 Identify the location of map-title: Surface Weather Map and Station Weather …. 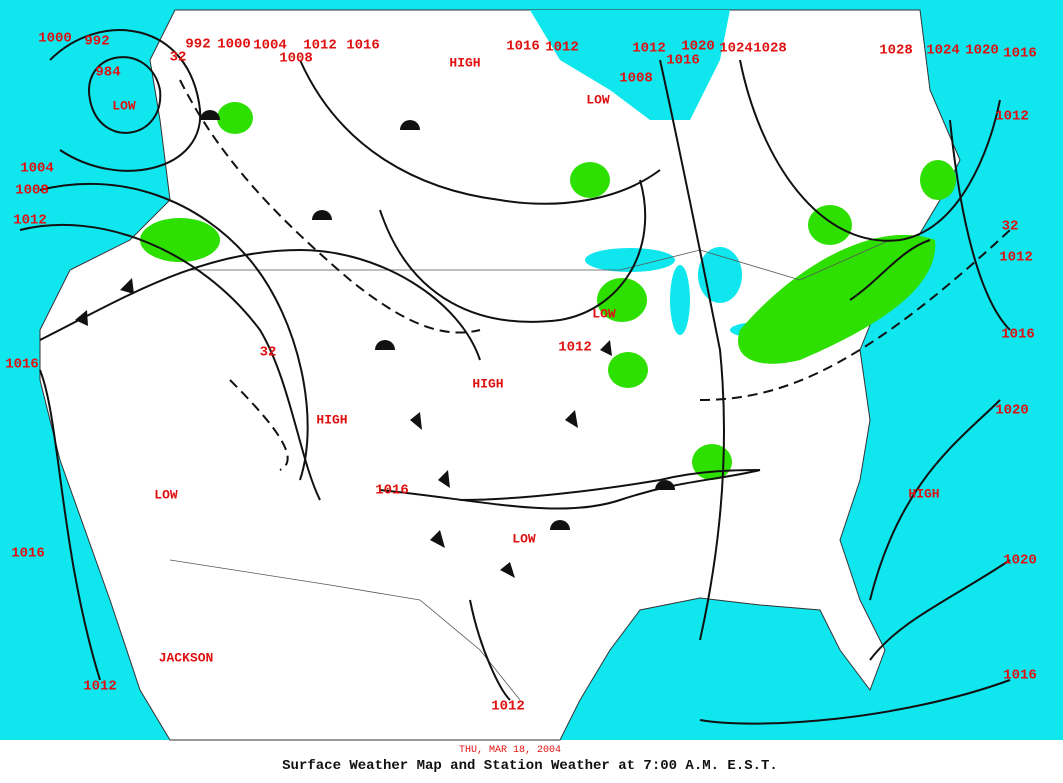
(530, 766).